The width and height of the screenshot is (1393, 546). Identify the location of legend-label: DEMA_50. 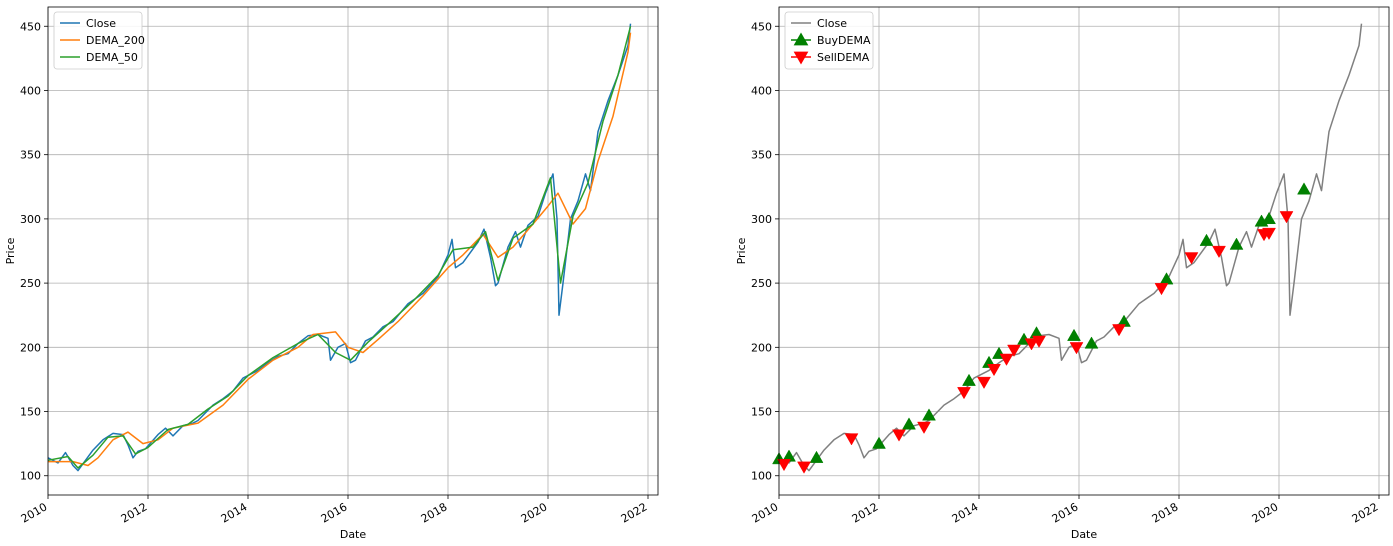
(112, 57).